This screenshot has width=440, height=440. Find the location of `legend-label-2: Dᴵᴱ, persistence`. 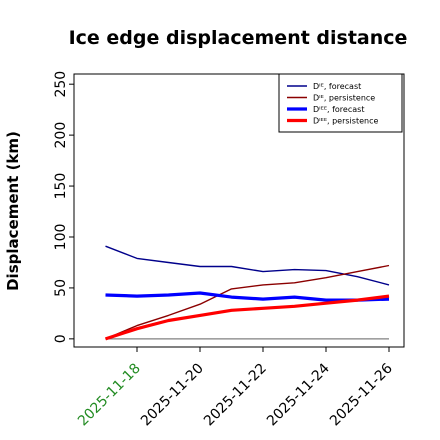

legend-label-2: Dᴵᴱ, persistence is located at coordinates (344, 98).